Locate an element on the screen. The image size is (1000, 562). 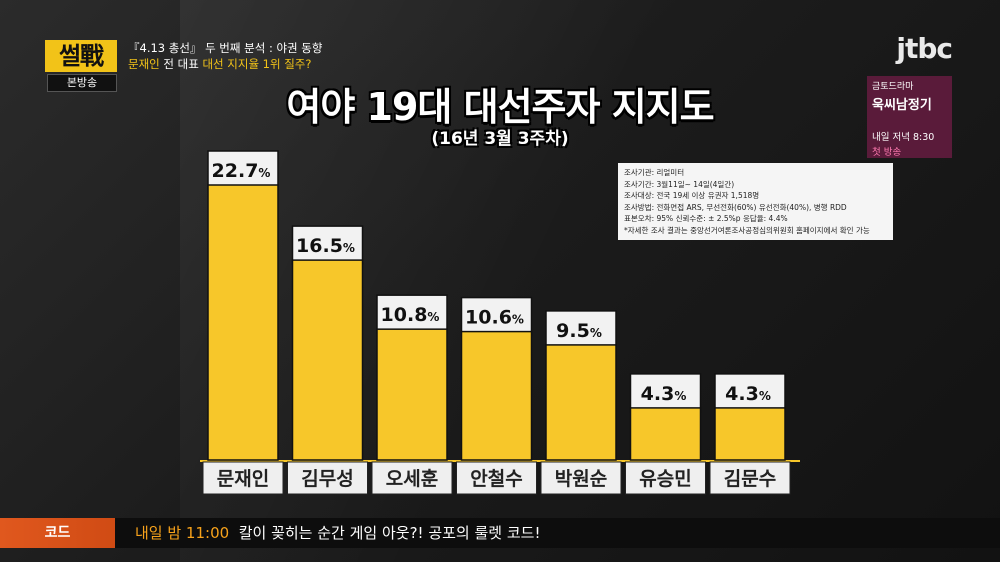
channel-logo: jtbc is located at coordinates (924, 48).